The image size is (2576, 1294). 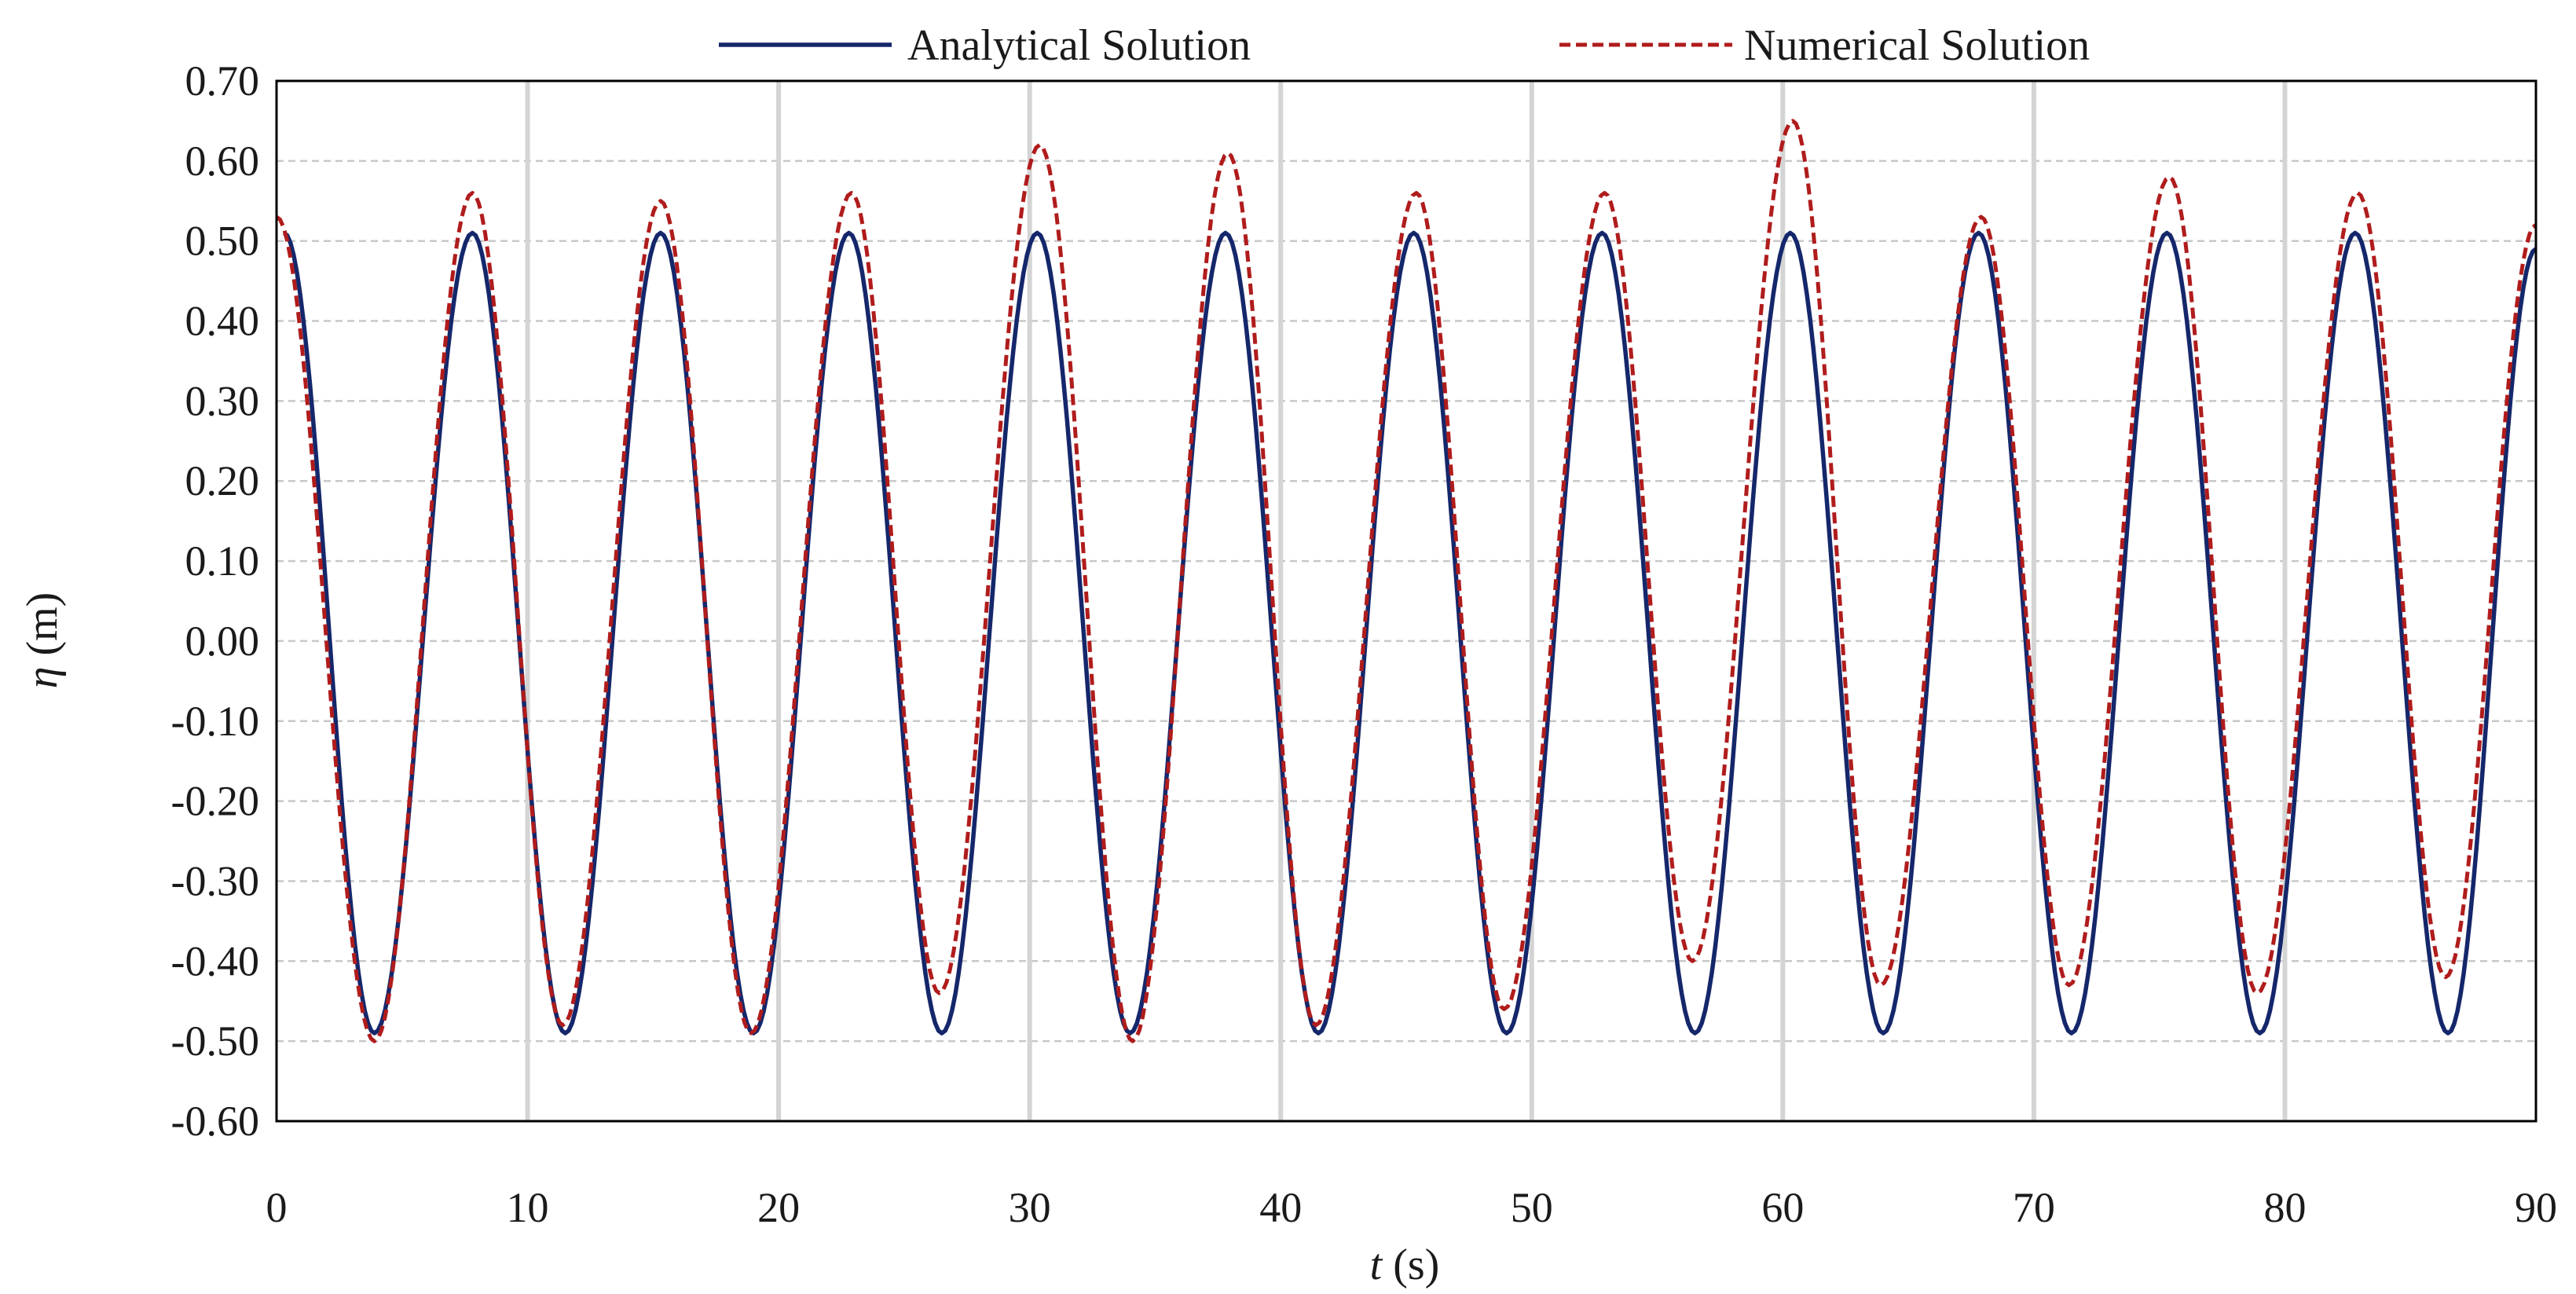 I want to click on x-tick-label: 40, so click(x=1280, y=1208).